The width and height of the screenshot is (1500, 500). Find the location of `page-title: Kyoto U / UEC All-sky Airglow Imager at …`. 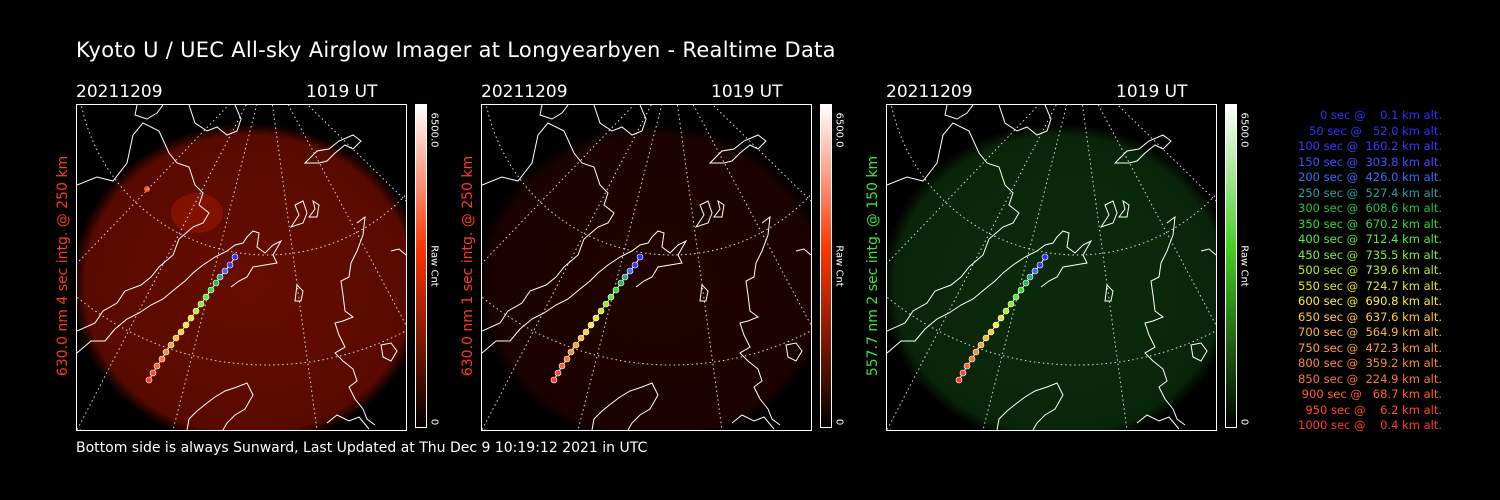

page-title: Kyoto U / UEC All-sky Airglow Imager at … is located at coordinates (456, 50).